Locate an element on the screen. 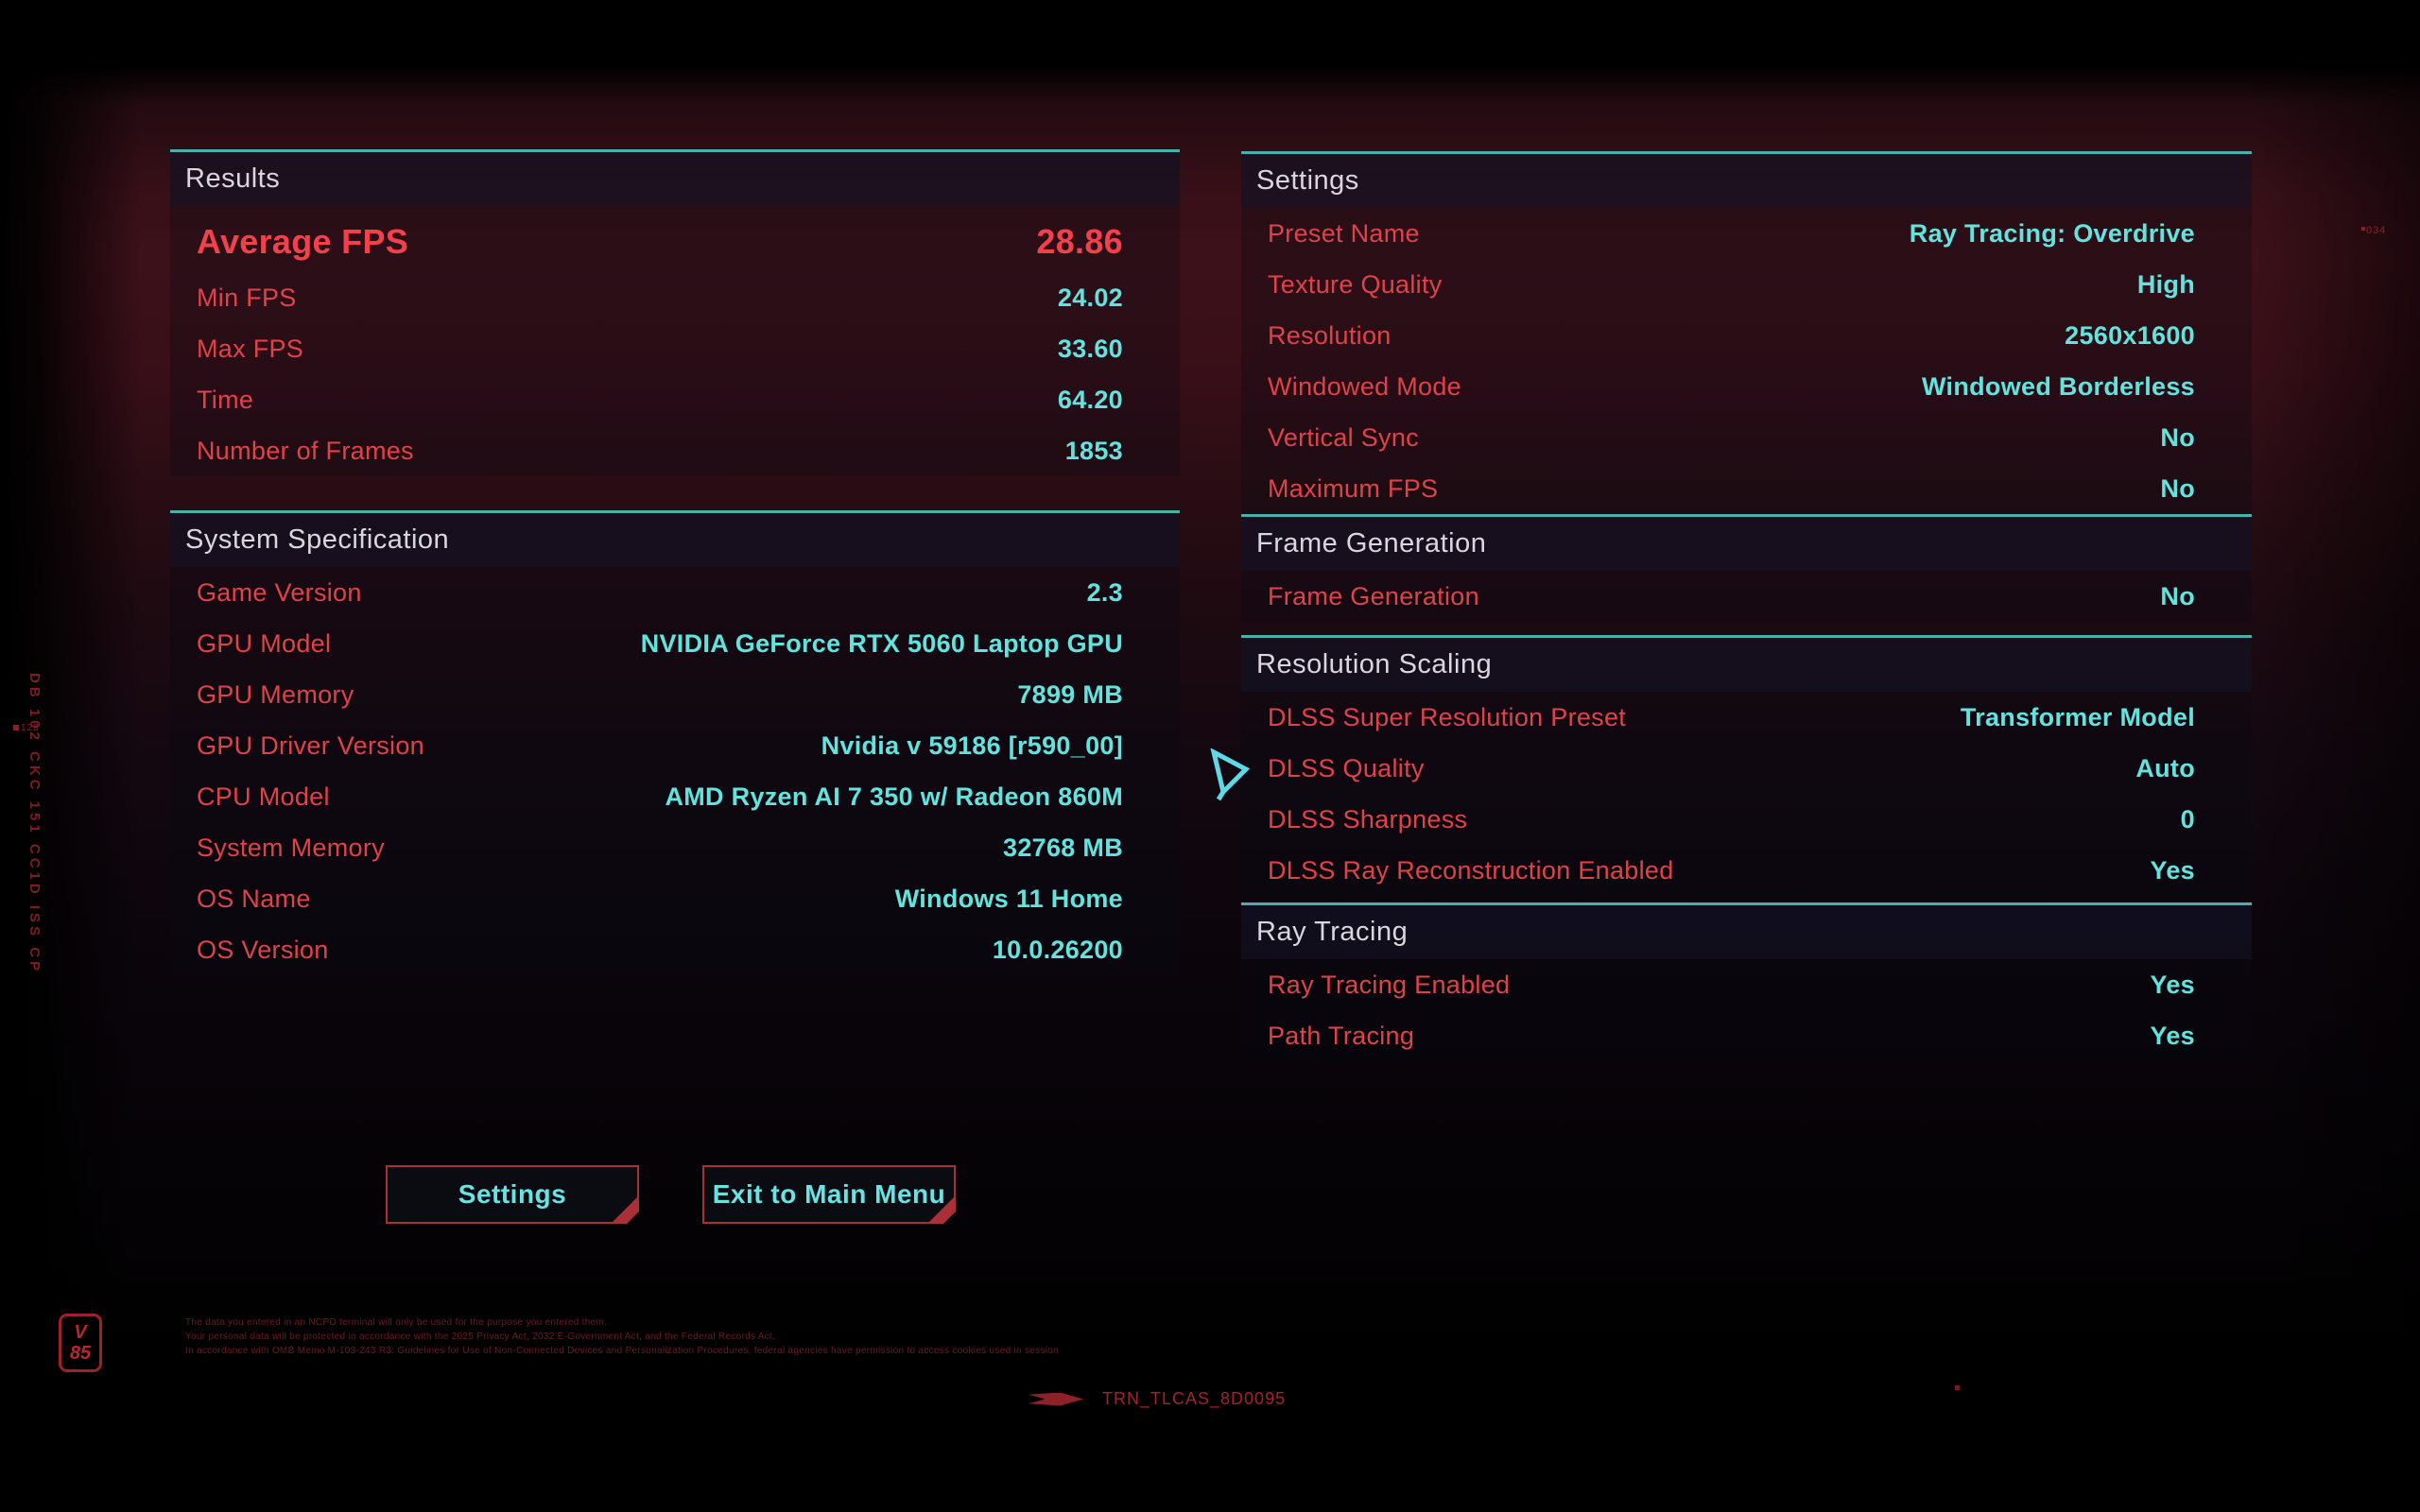  max-fps-value: 33.60 is located at coordinates (1090, 348).